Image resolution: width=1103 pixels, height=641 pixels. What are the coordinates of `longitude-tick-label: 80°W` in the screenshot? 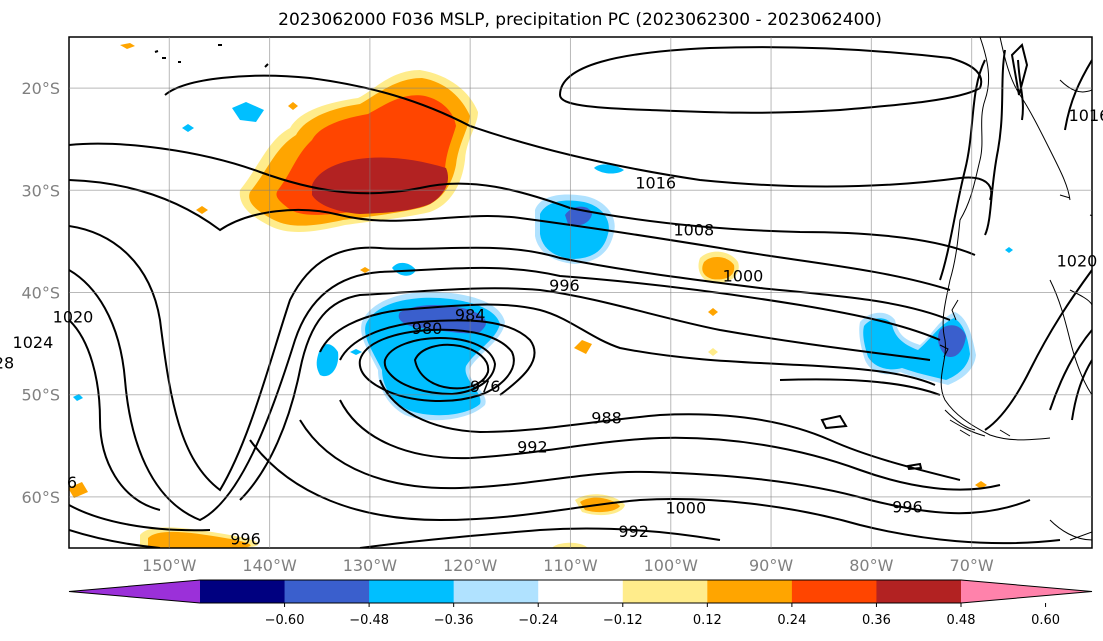 It's located at (871, 565).